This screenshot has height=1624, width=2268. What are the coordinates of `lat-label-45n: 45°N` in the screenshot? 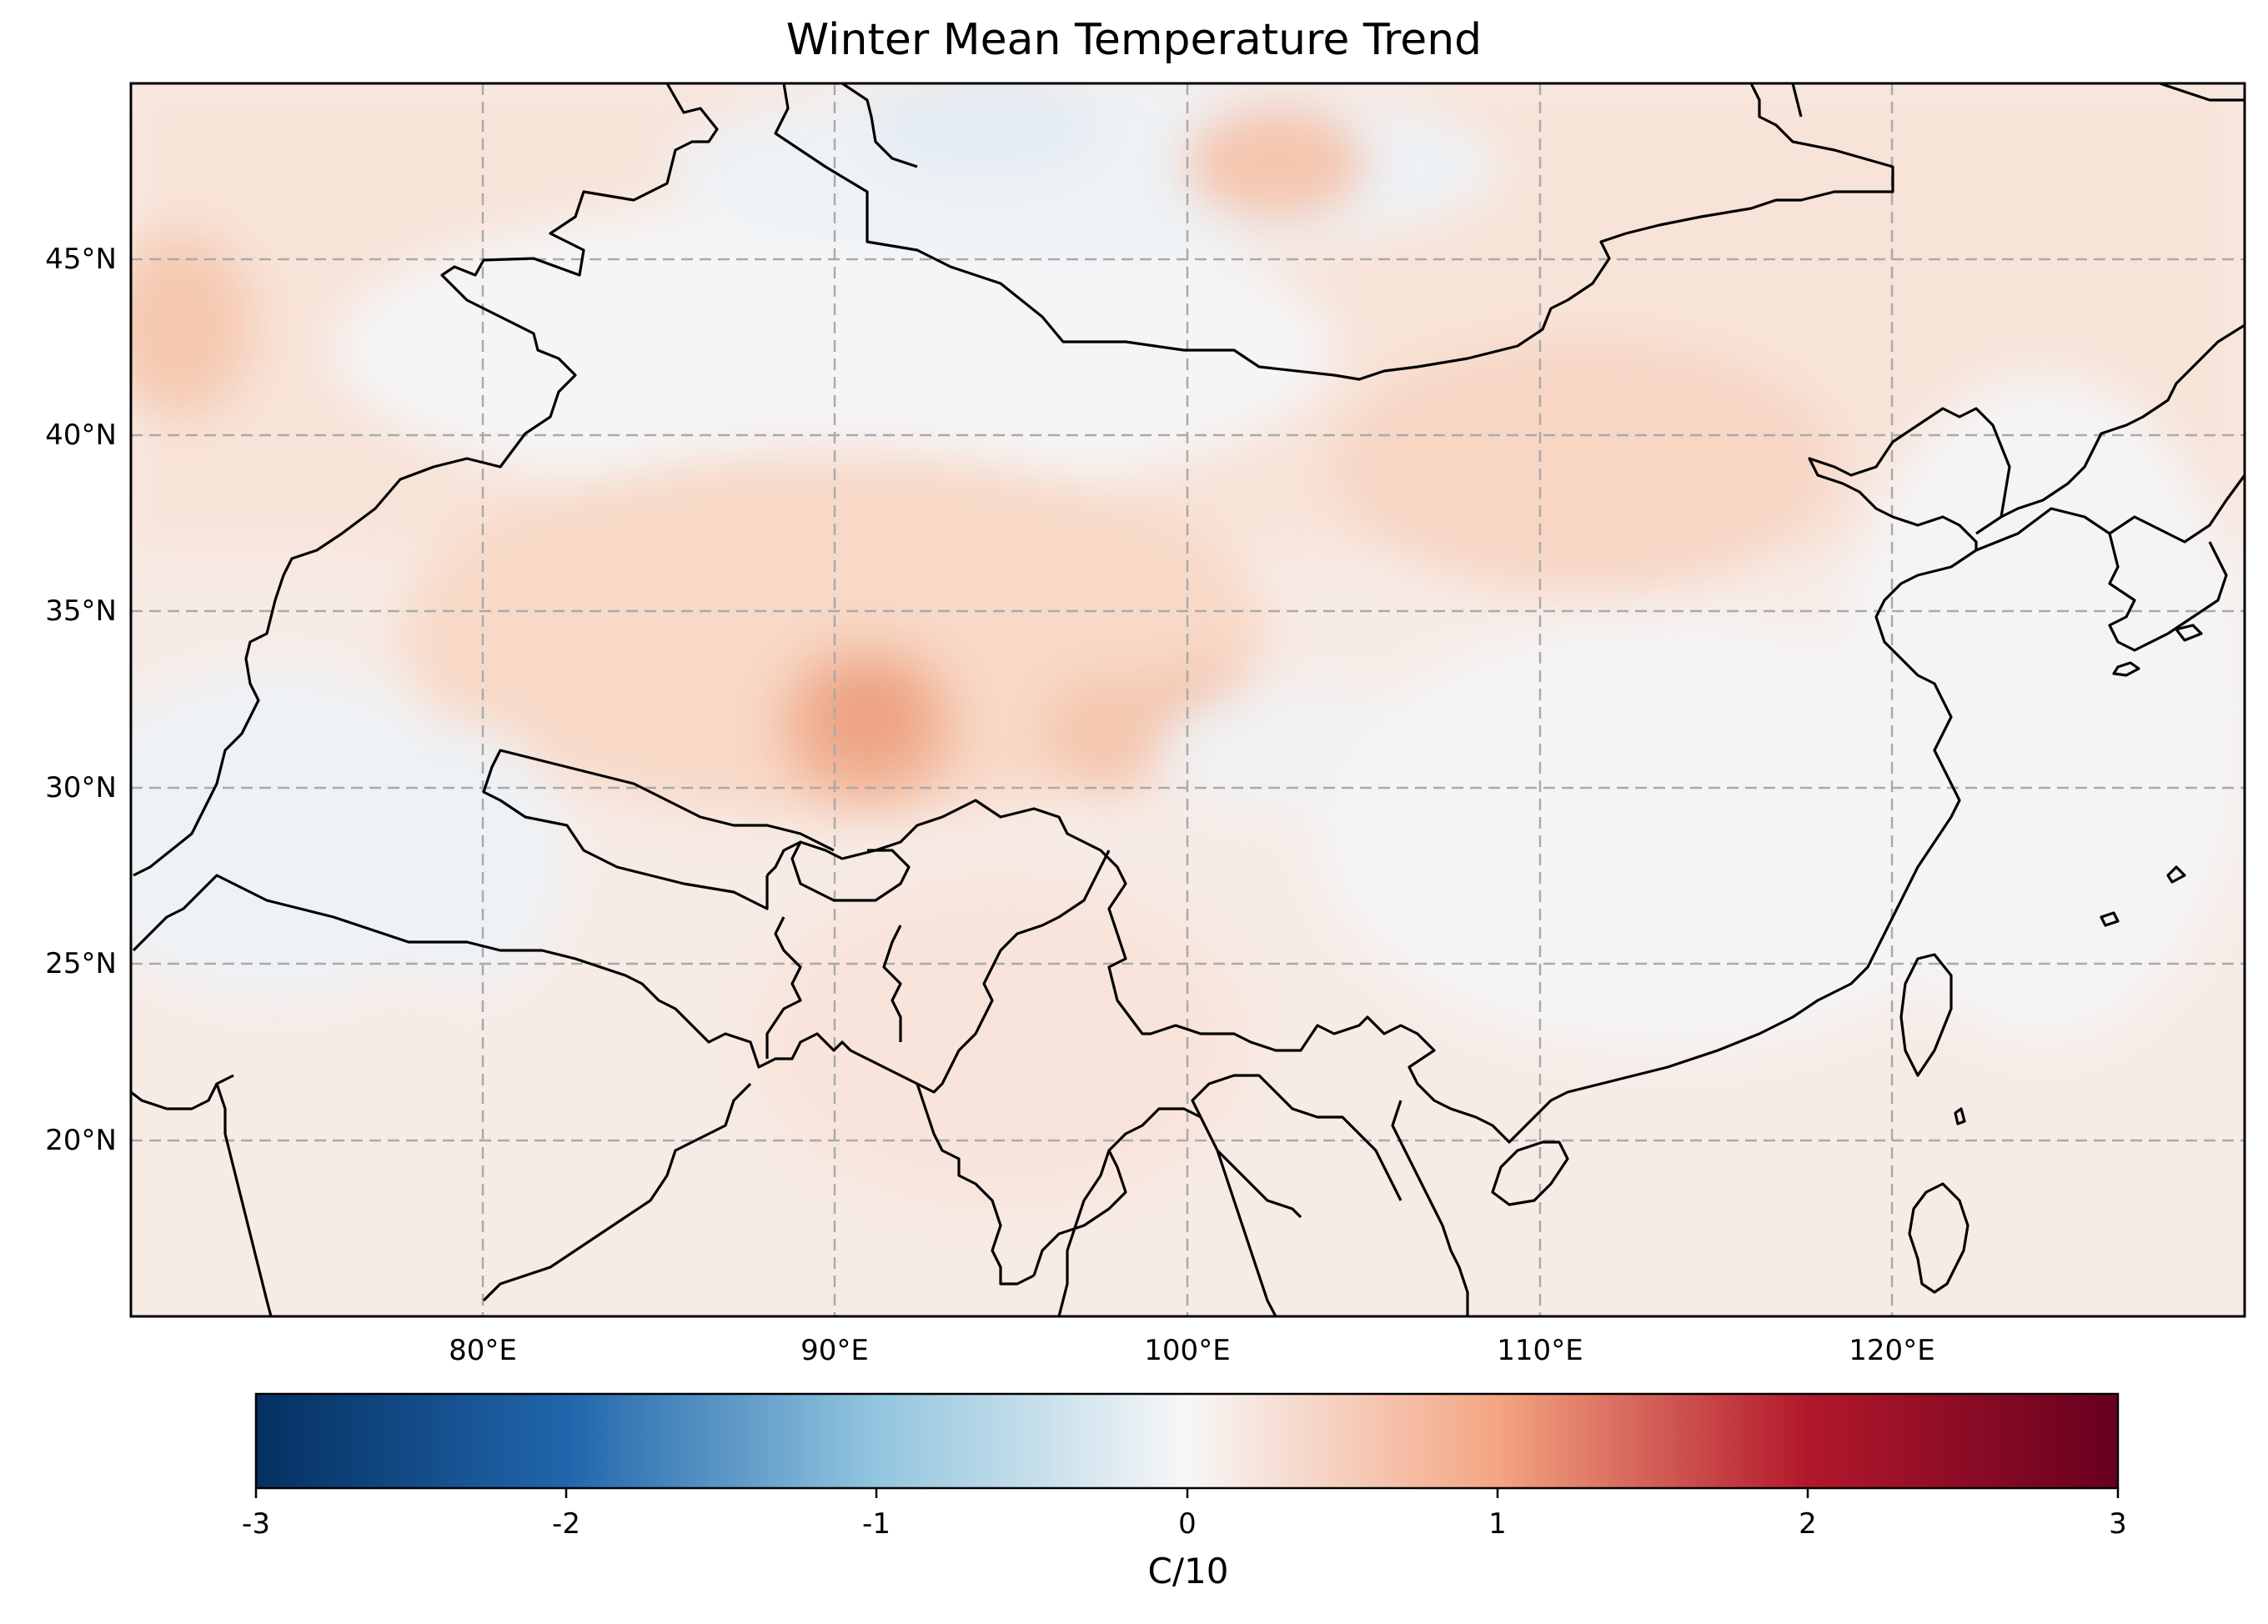 It's located at (81, 259).